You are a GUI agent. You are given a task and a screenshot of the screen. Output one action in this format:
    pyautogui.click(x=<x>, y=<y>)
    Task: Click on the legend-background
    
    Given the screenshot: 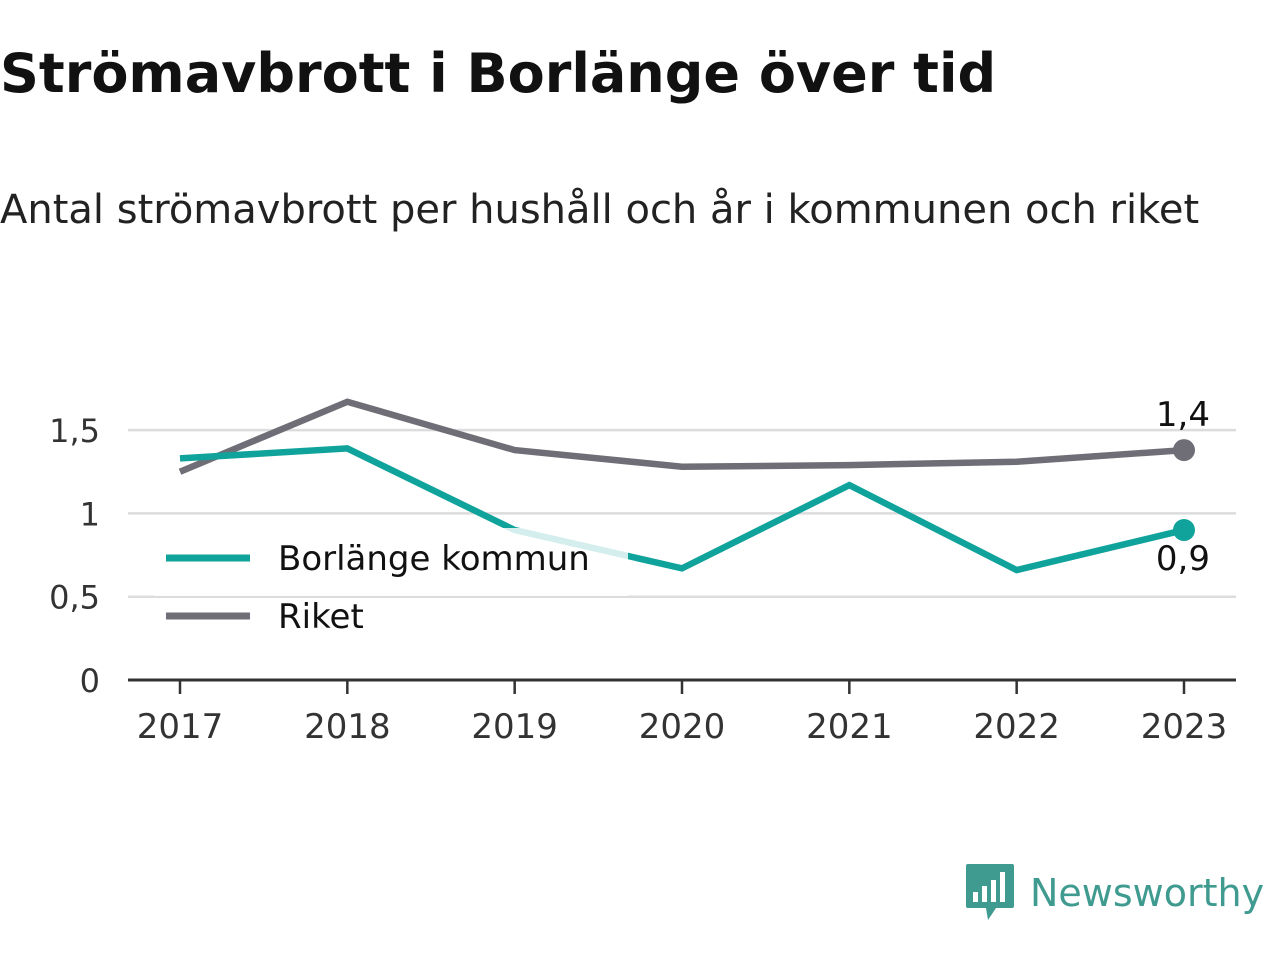 What is the action you would take?
    pyautogui.click(x=391, y=562)
    